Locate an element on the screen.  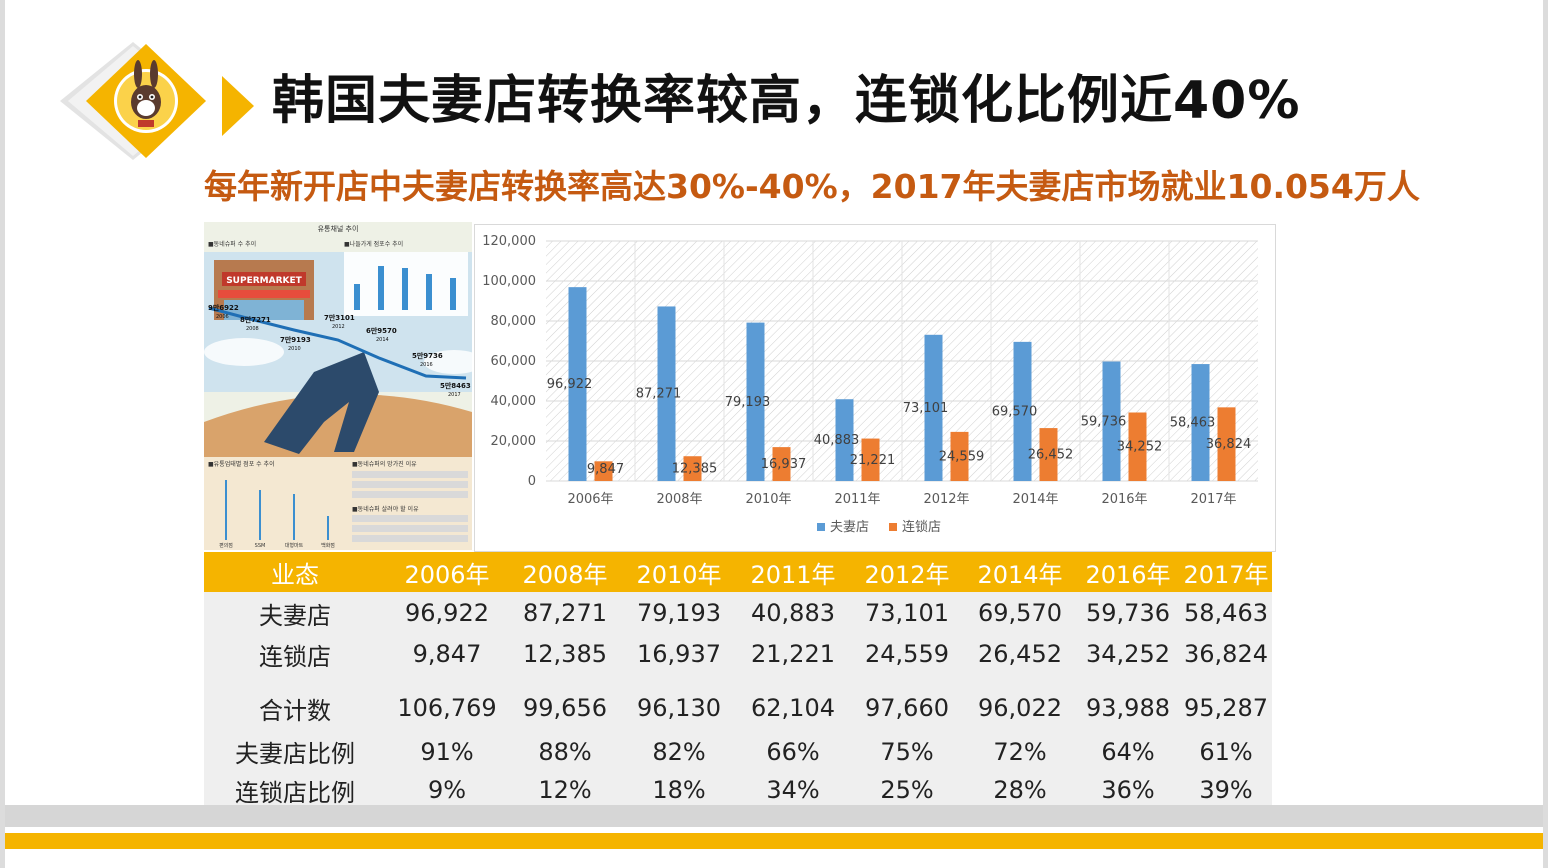
table-cell: 62,104 is located at coordinates (793, 704).